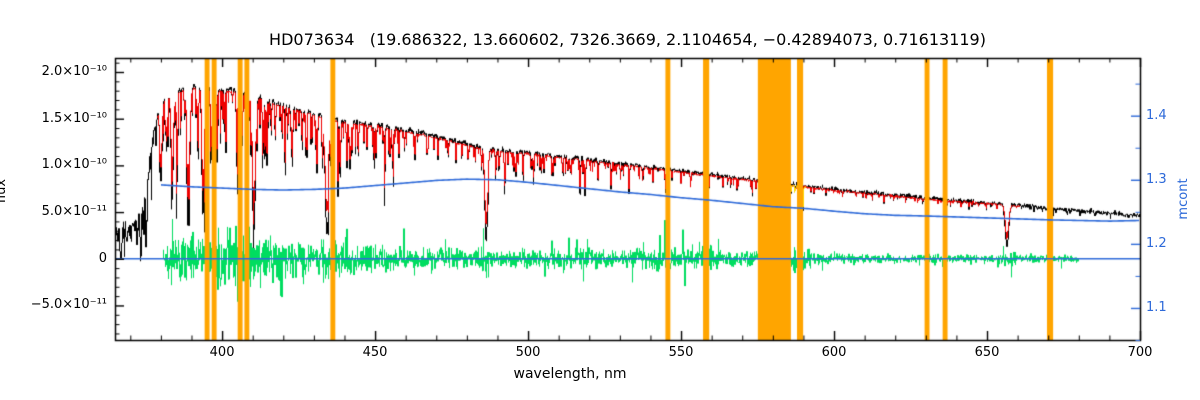 Image resolution: width=1200 pixels, height=400 pixels. What do you see at coordinates (102, 258) in the screenshot?
I see `y-tick-label-left: 0` at bounding box center [102, 258].